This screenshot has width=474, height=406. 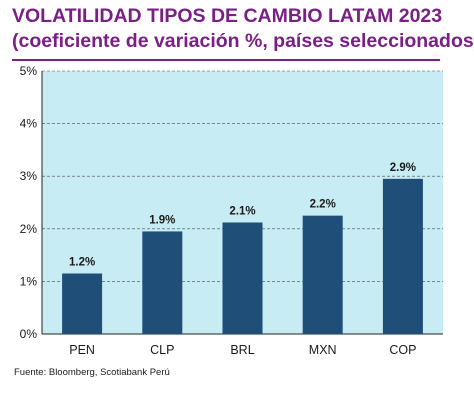 I want to click on data-label: 1.9%, so click(x=162, y=220).